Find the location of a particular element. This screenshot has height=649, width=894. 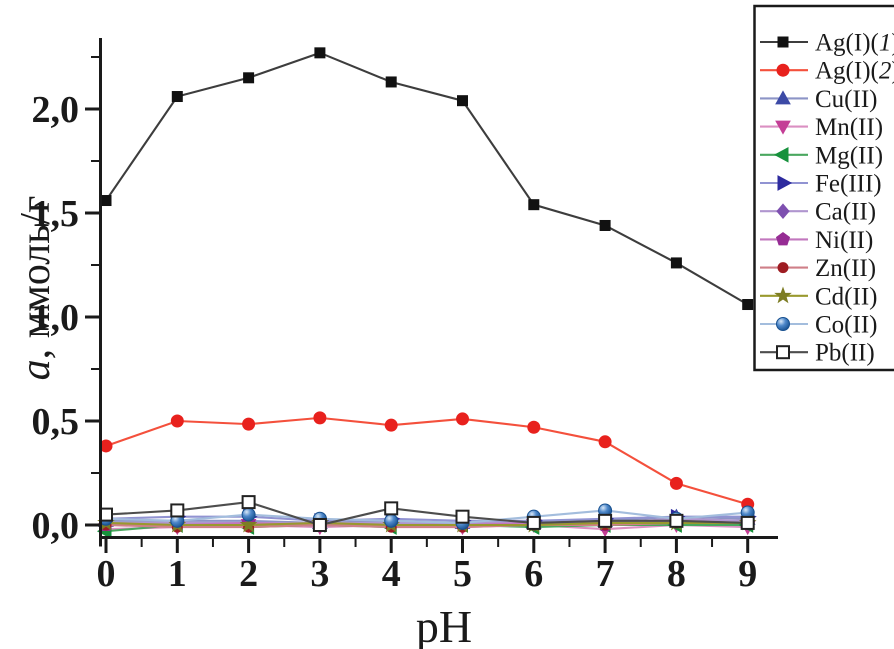

legend-item-pbii: Pb(II) is located at coordinates (817, 353).